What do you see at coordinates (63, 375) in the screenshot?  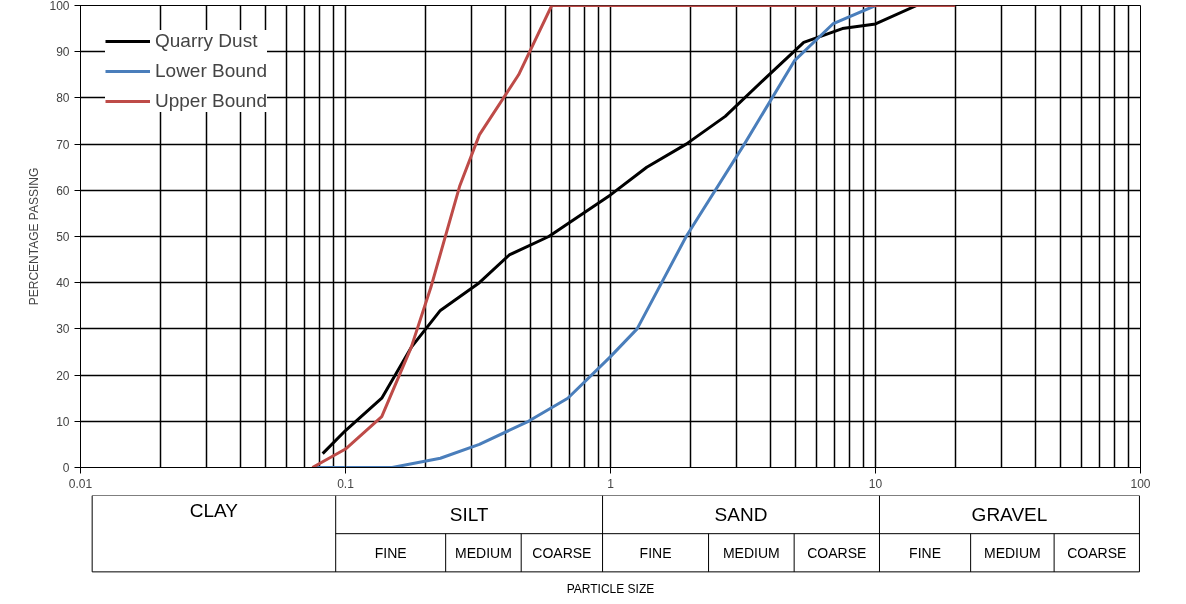 I see `y-tick-label: 20` at bounding box center [63, 375].